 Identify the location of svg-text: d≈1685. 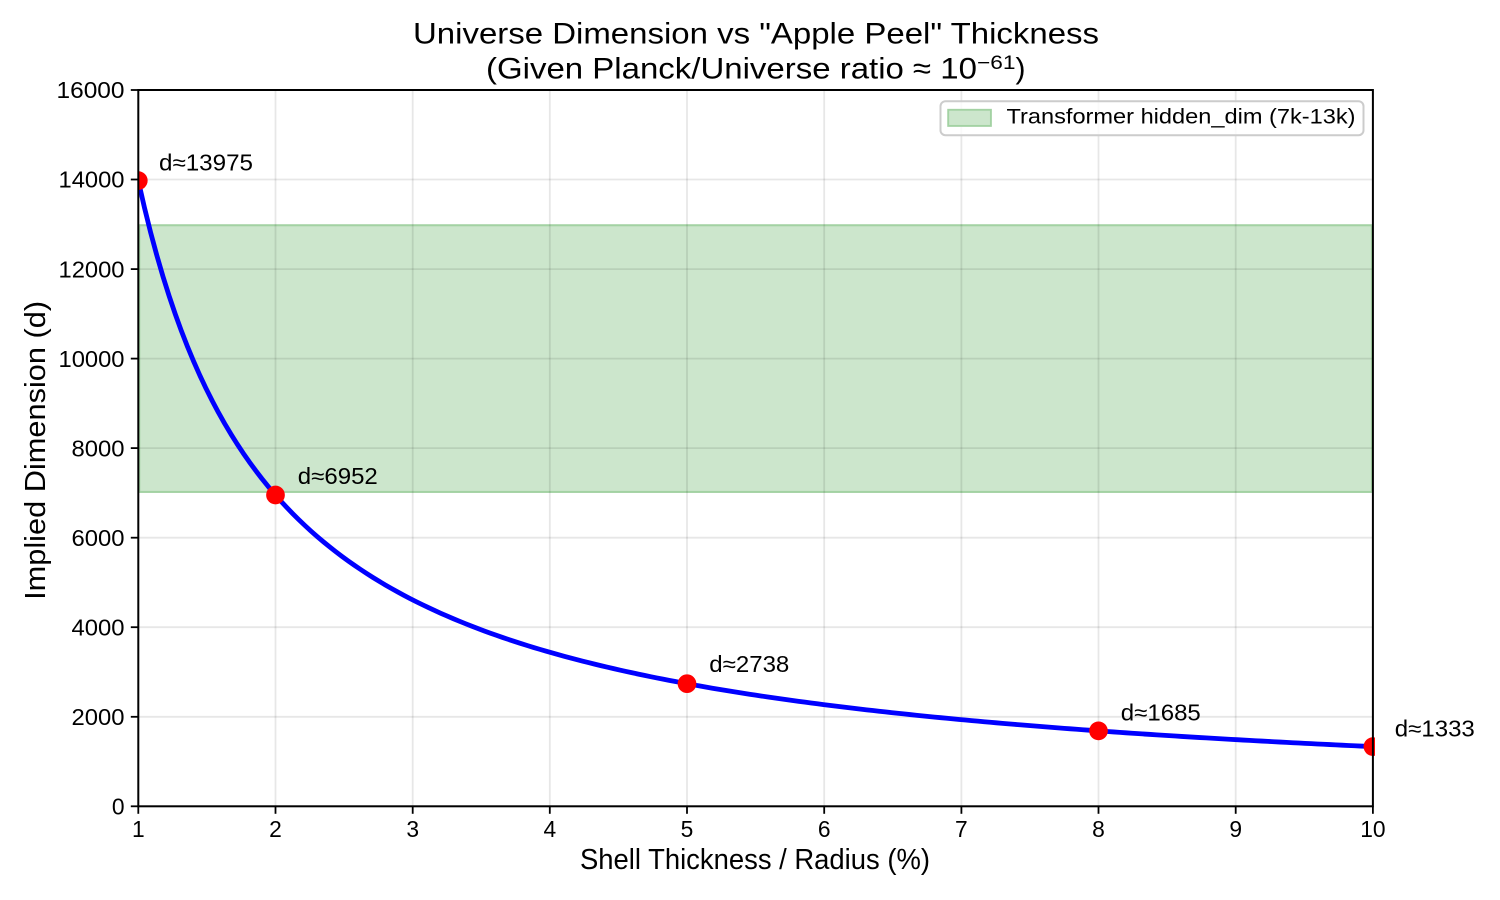
(1161, 713).